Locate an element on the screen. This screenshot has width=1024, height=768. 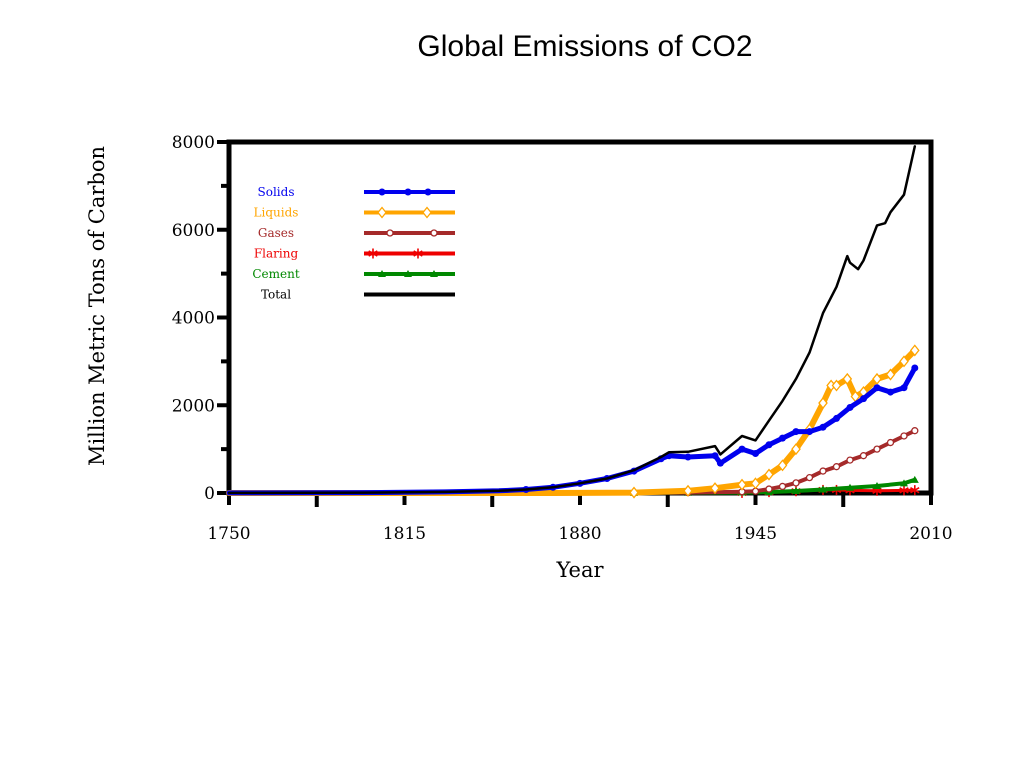
legend-marker-flaring is located at coordinates (418, 253).